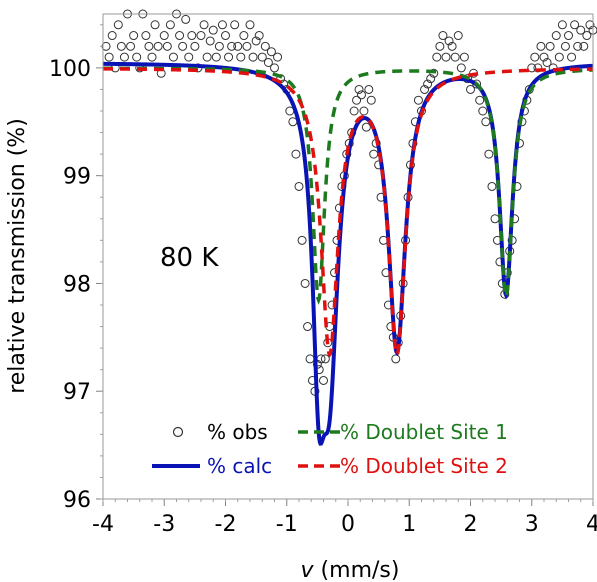  Describe the element at coordinates (17, 256) in the screenshot. I see `y-axis-title: relative transmission (%)` at that location.